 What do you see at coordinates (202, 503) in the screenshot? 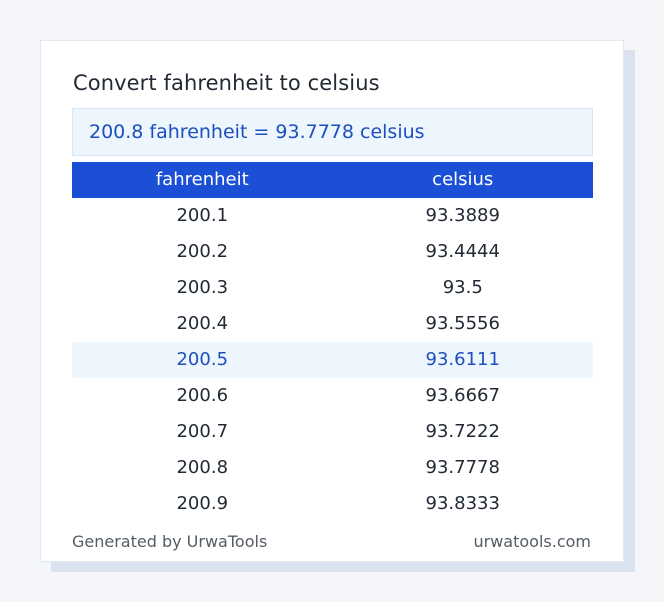
I see `fahrenheit-cell: 200.9` at bounding box center [202, 503].